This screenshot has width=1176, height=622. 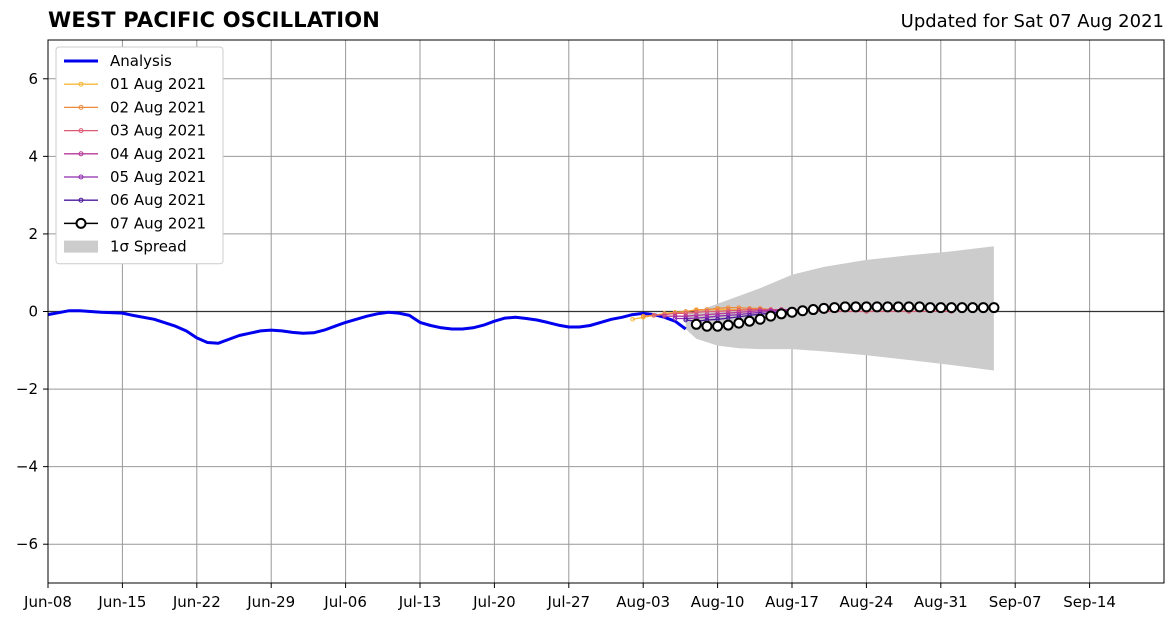 What do you see at coordinates (158, 154) in the screenshot?
I see `legend-label: 04 Aug 2021` at bounding box center [158, 154].